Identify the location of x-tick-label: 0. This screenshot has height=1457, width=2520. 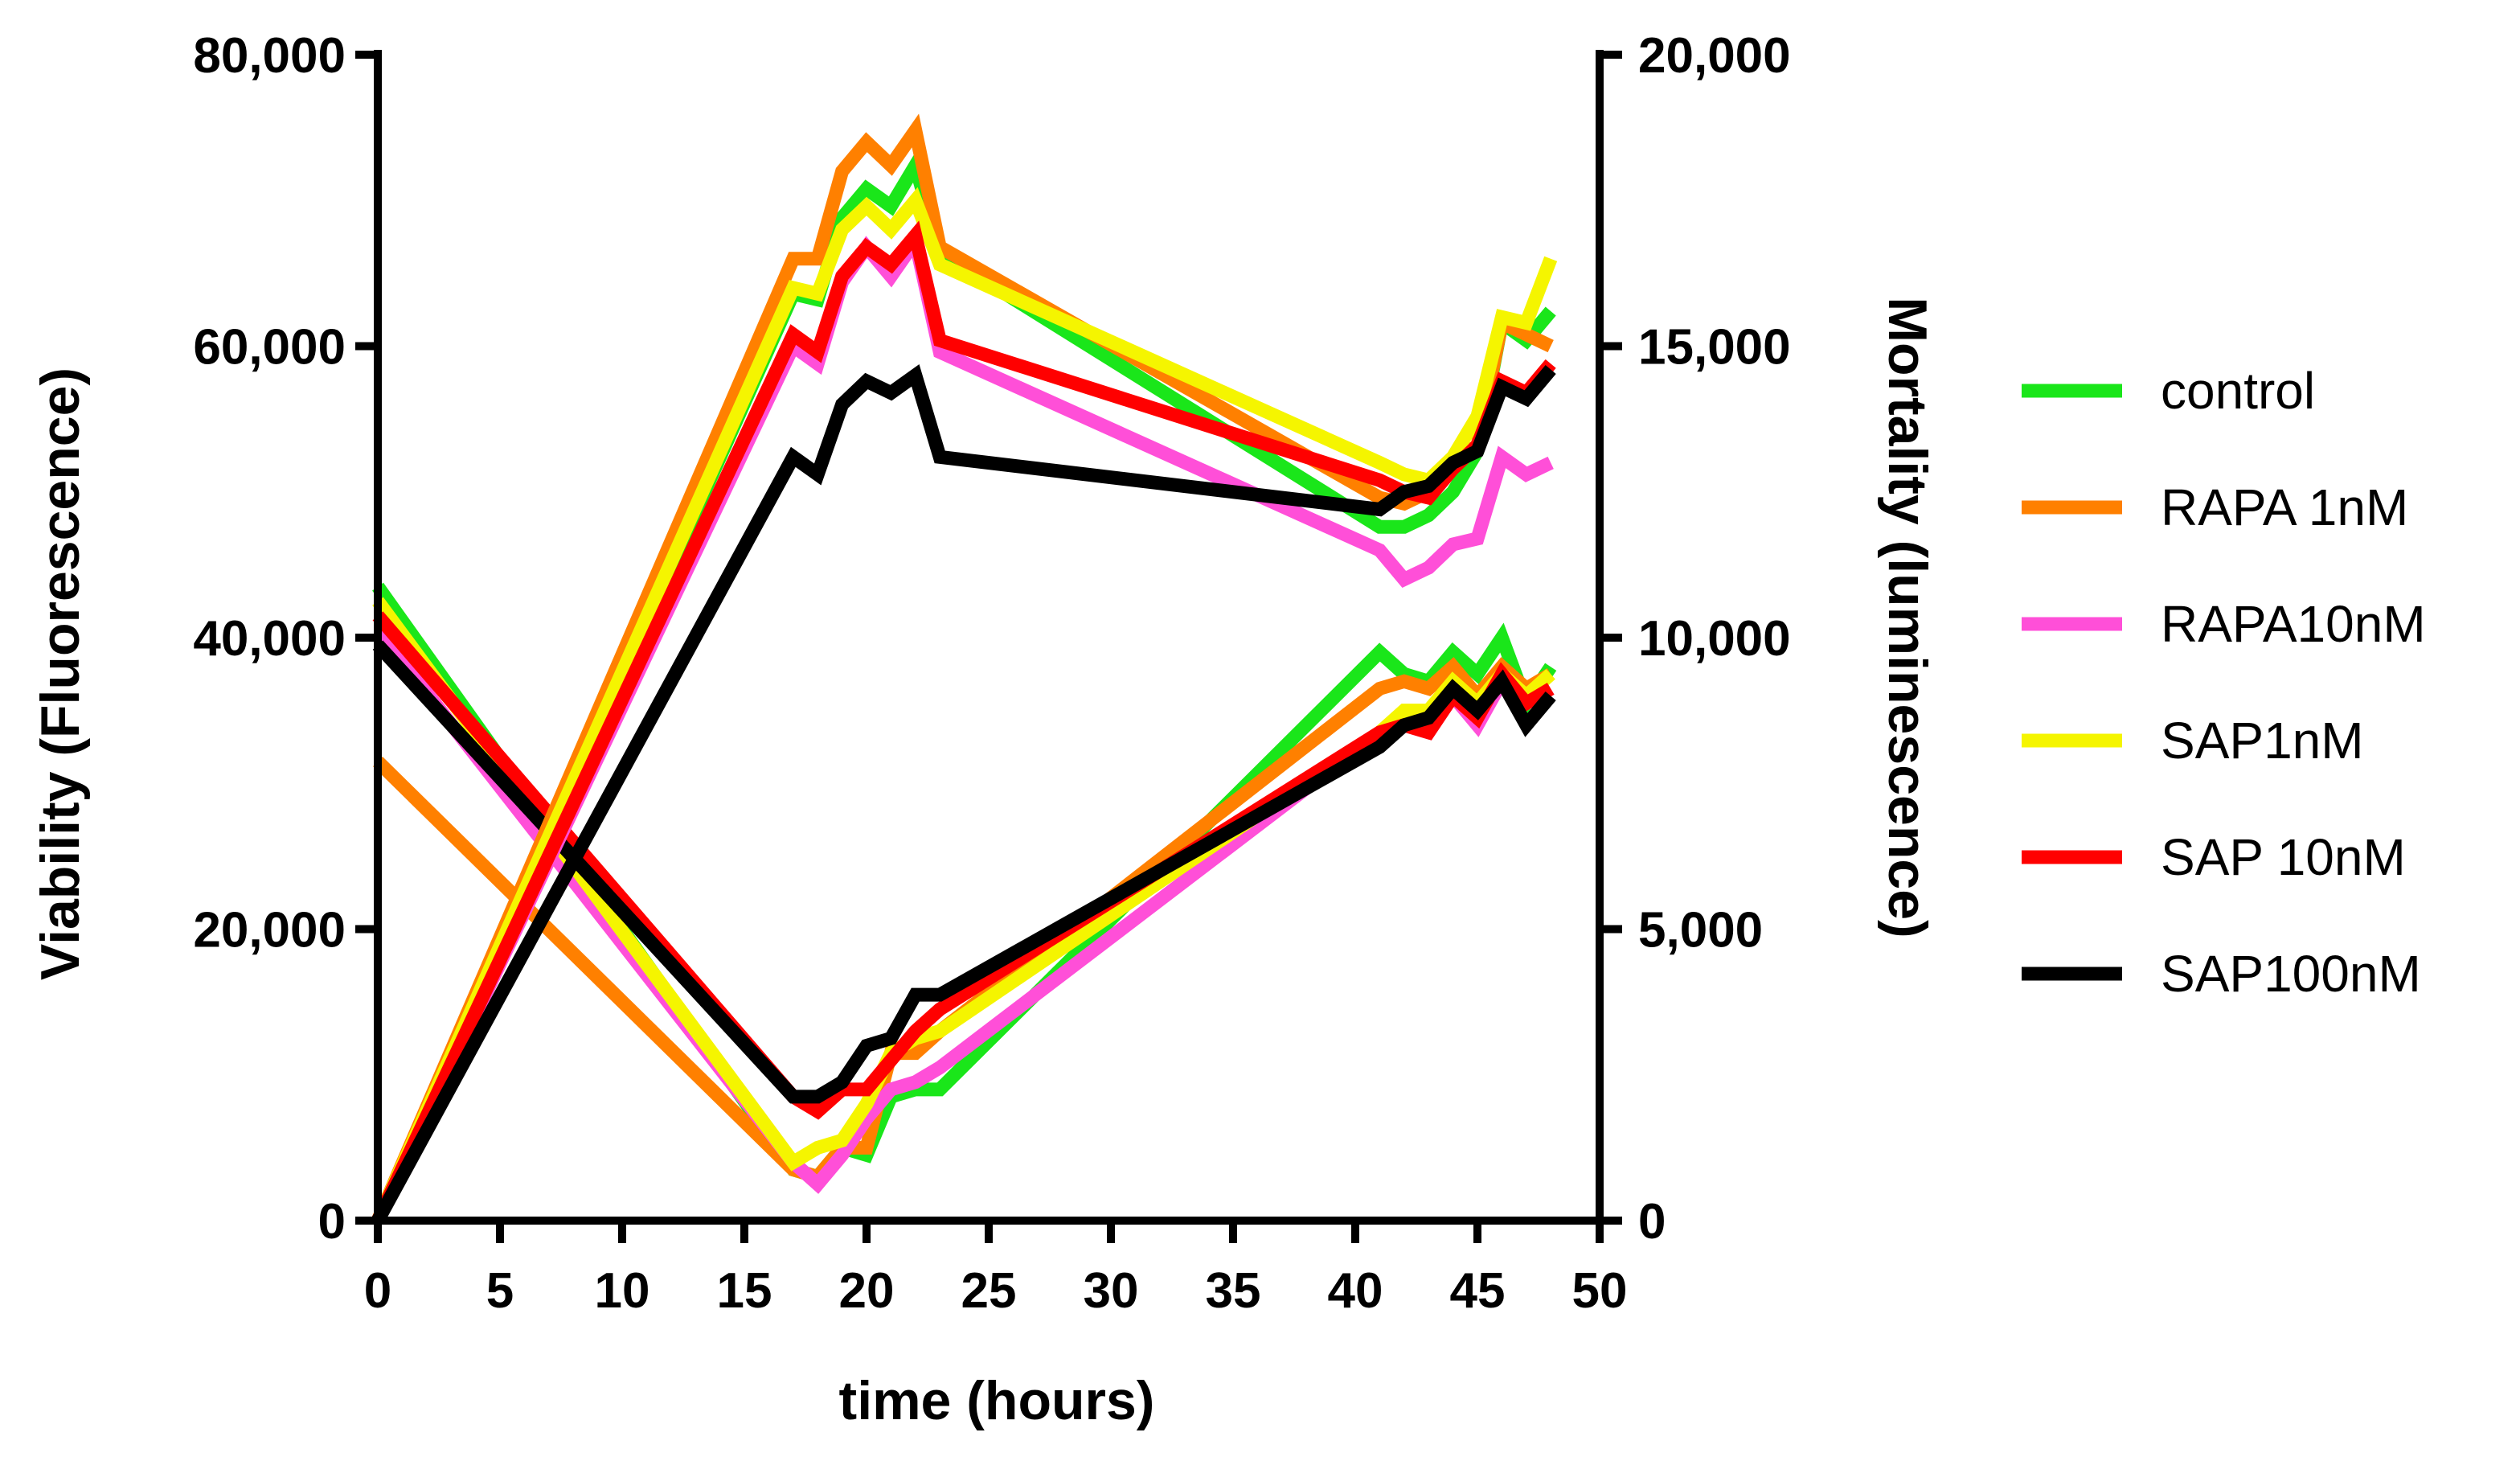
(377, 1291).